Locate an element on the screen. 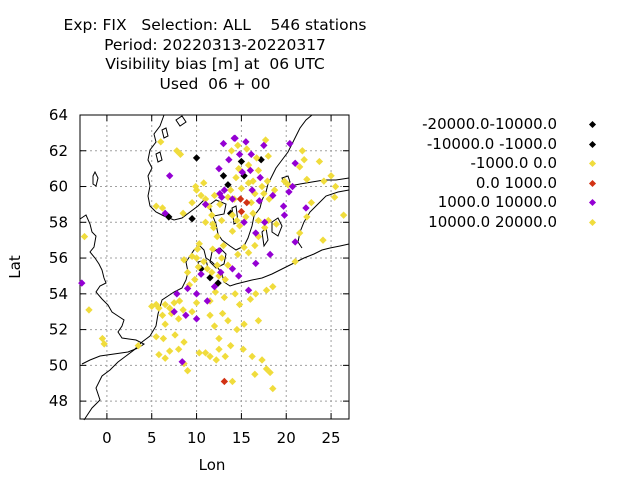 This screenshot has height=480, width=640. coastline-great-britain is located at coordinates (112, 289).